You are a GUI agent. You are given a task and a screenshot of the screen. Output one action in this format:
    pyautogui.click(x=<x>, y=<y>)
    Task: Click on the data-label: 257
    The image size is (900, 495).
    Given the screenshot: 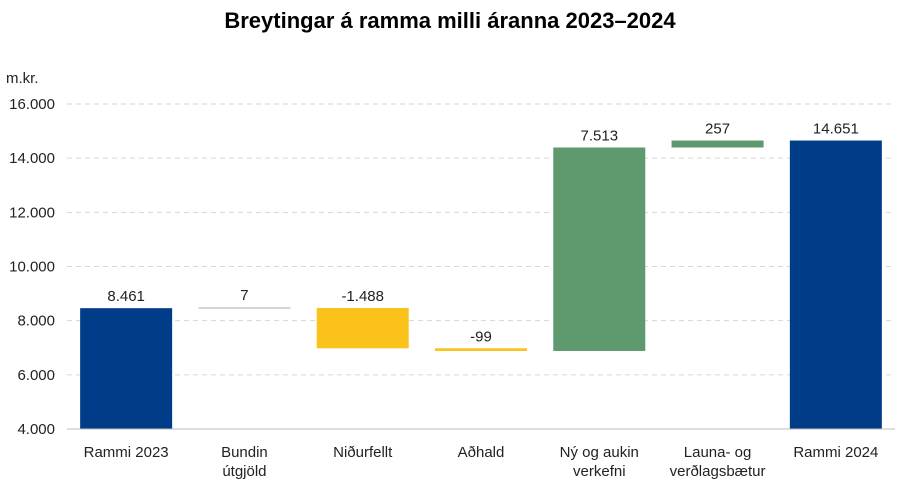 What is the action you would take?
    pyautogui.click(x=717, y=129)
    